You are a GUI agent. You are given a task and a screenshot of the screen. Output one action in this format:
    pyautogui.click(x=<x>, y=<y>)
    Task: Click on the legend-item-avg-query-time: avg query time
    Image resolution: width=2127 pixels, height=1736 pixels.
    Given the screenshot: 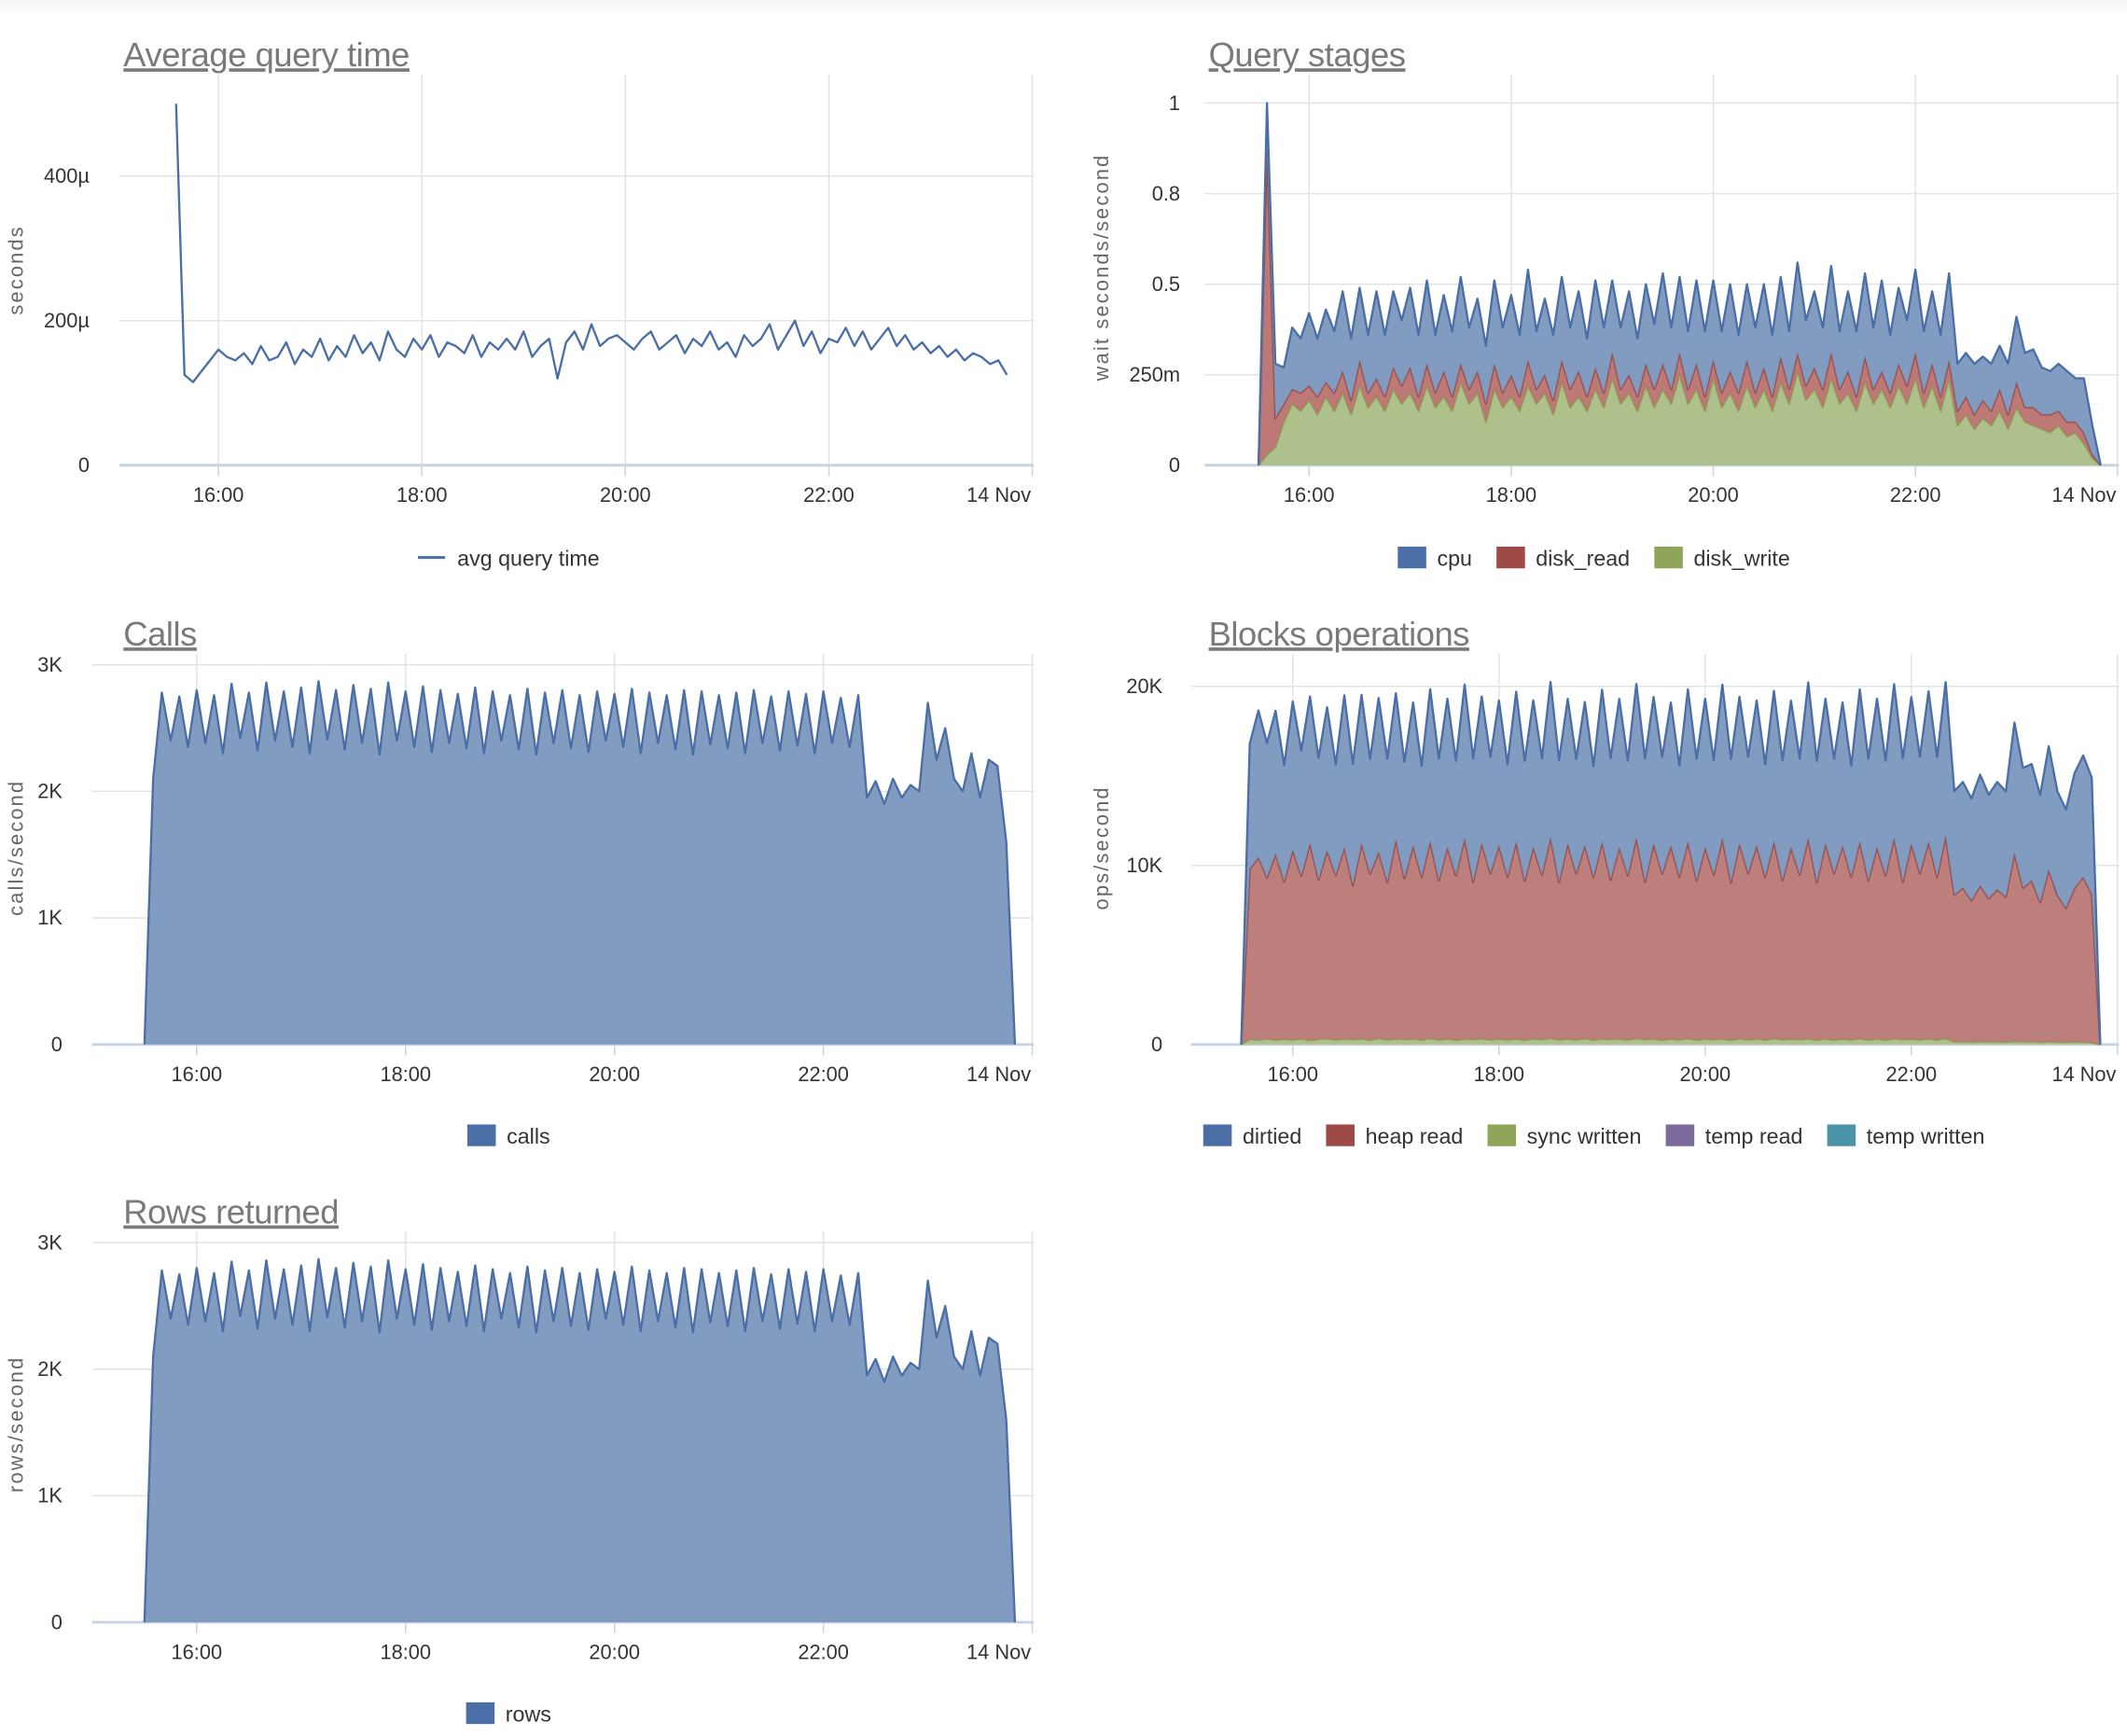 What is the action you would take?
    pyautogui.click(x=509, y=558)
    